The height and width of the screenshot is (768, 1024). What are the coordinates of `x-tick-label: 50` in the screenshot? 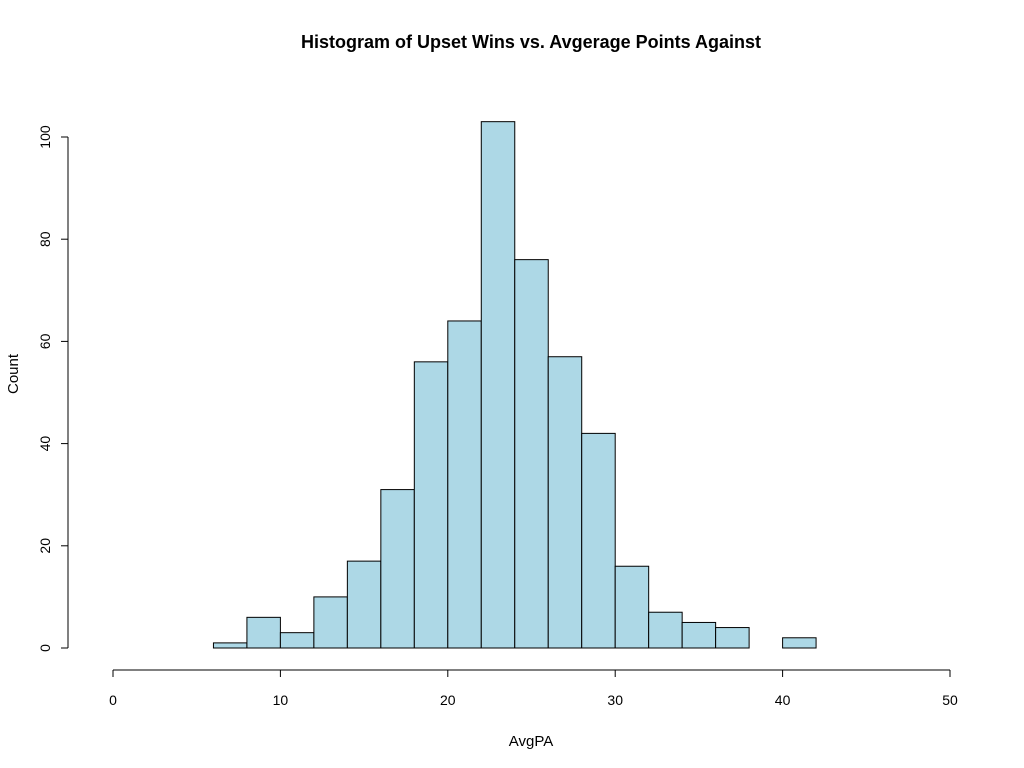 It's located at (950, 700).